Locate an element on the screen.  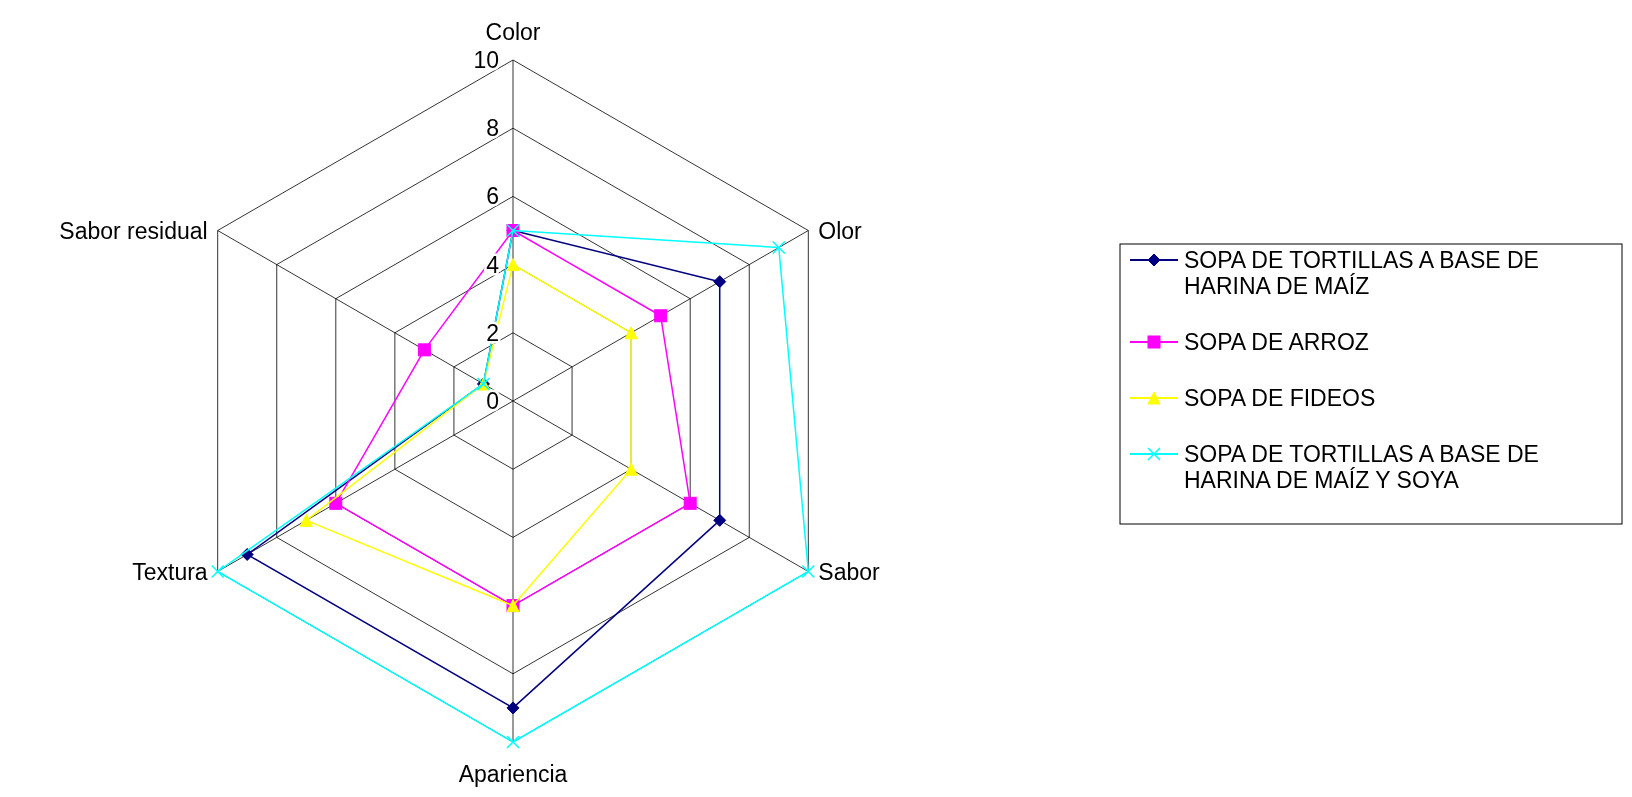
spoke-label: Apariencia is located at coordinates (513, 774).